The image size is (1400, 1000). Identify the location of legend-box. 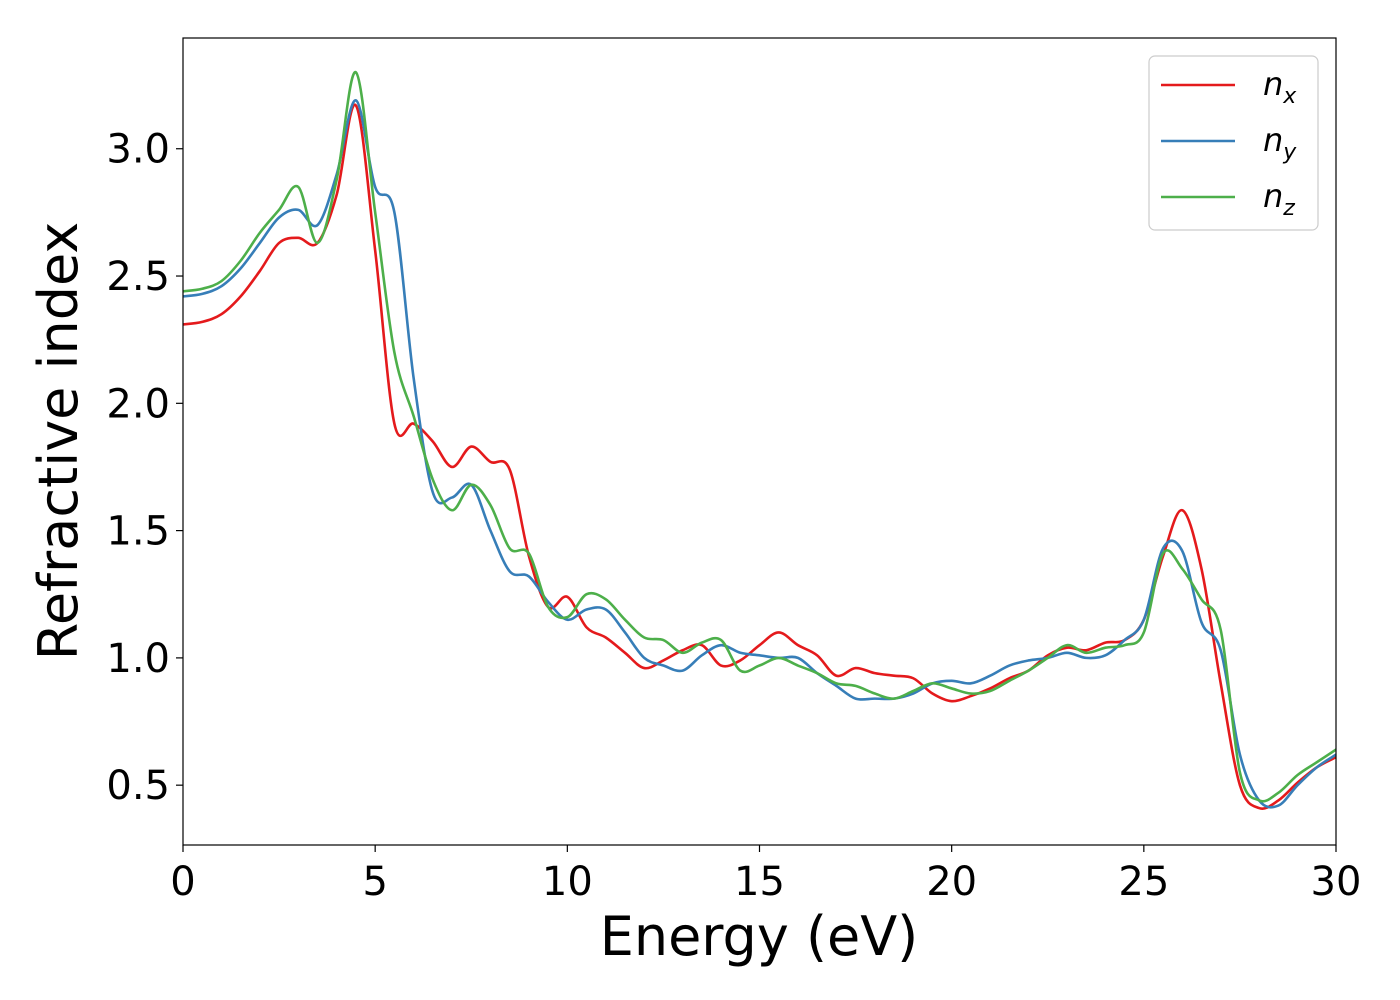
(1233, 143).